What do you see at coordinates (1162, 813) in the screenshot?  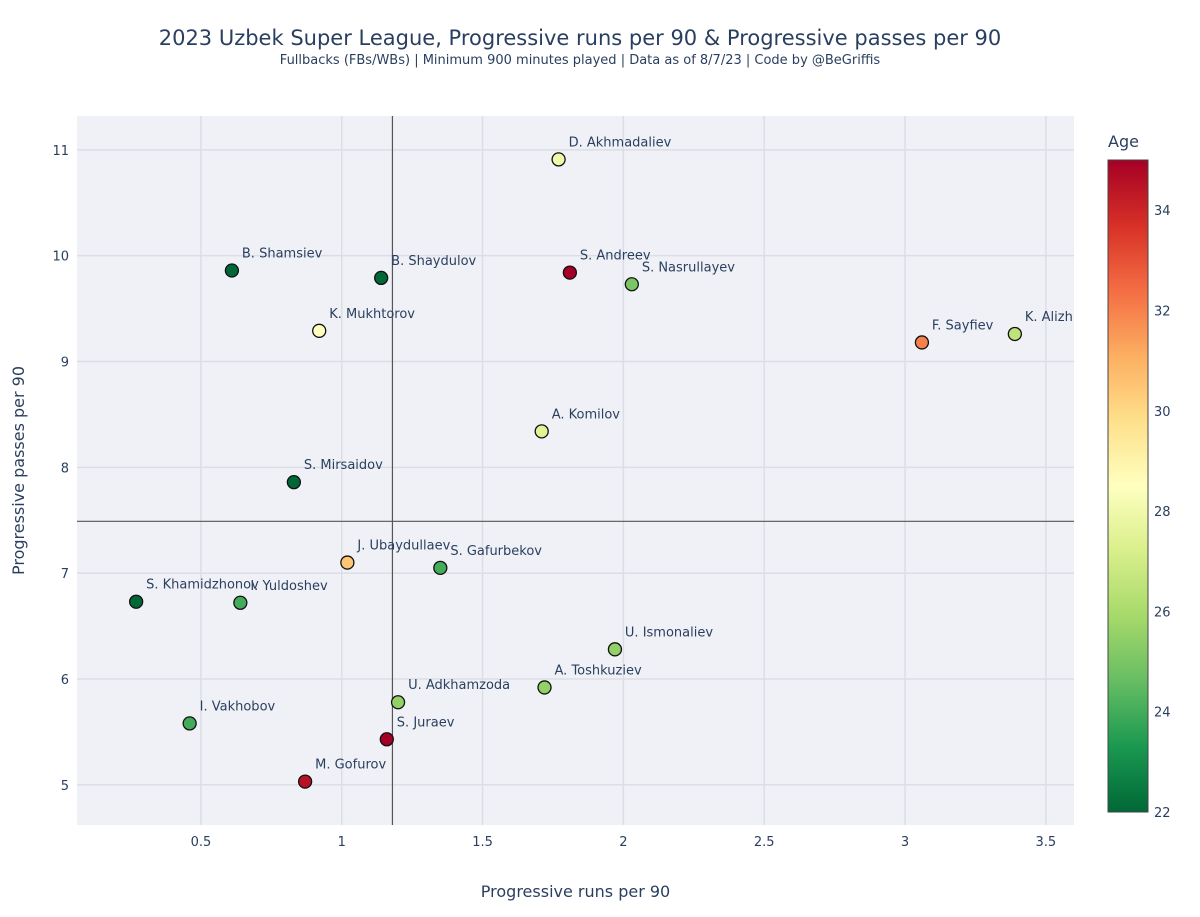 I see `colorbar-tick-label: 22` at bounding box center [1162, 813].